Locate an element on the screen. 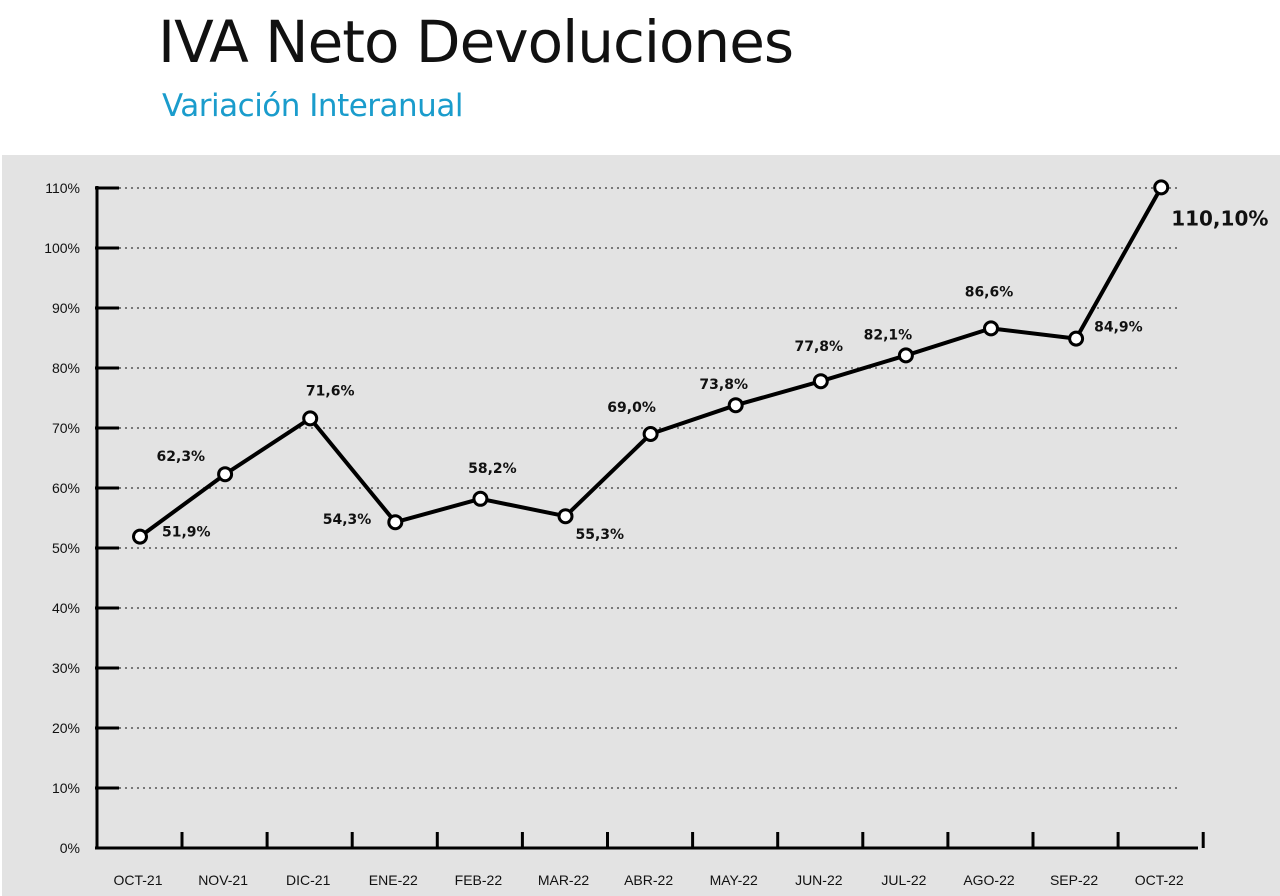 The height and width of the screenshot is (896, 1280). y-tick-label: 0% is located at coordinates (70, 848).